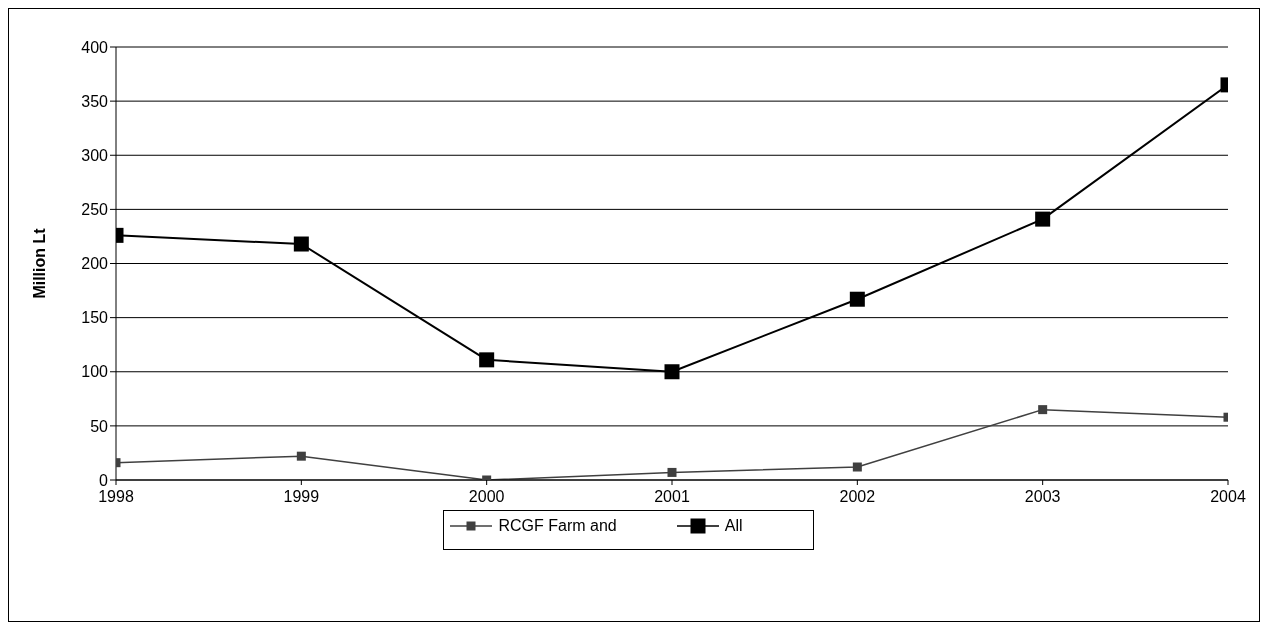  What do you see at coordinates (733, 526) in the screenshot?
I see `legend-label: All` at bounding box center [733, 526].